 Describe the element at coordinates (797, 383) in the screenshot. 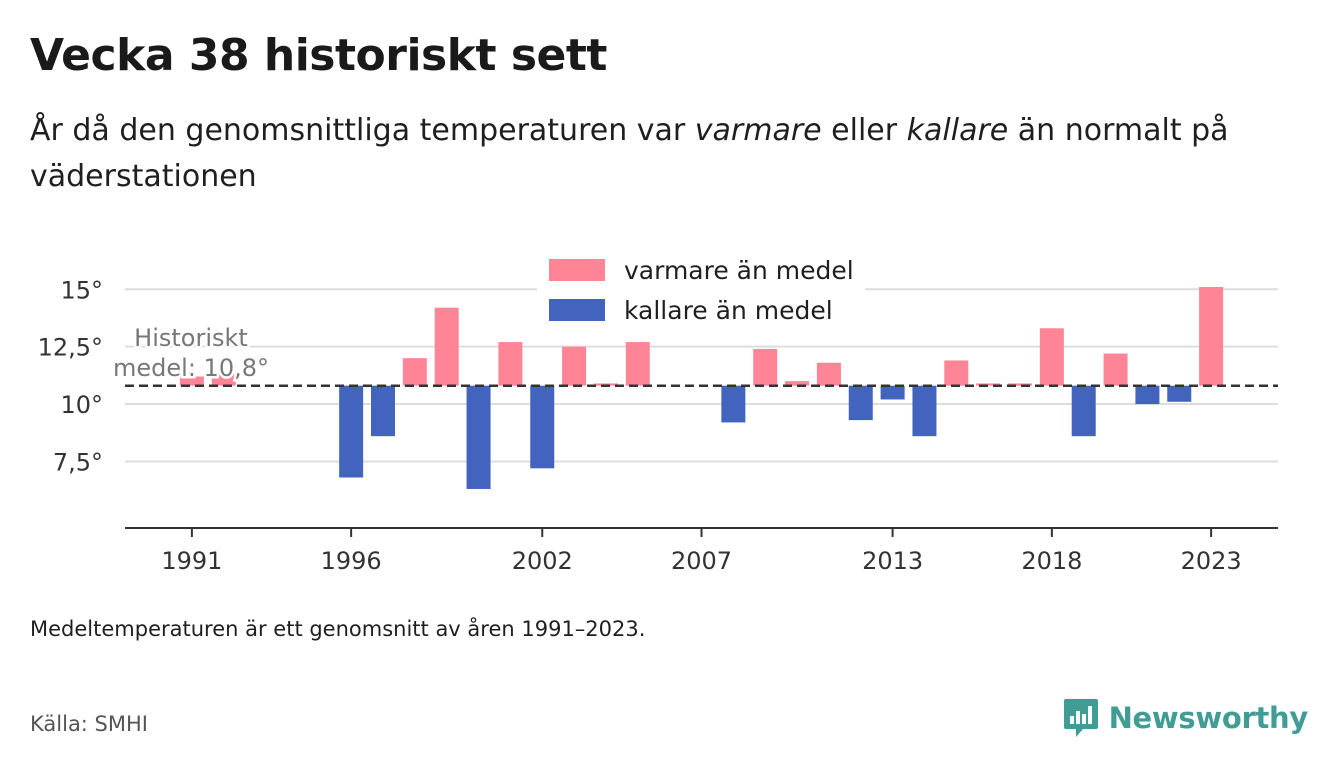

I see `bar-2010` at that location.